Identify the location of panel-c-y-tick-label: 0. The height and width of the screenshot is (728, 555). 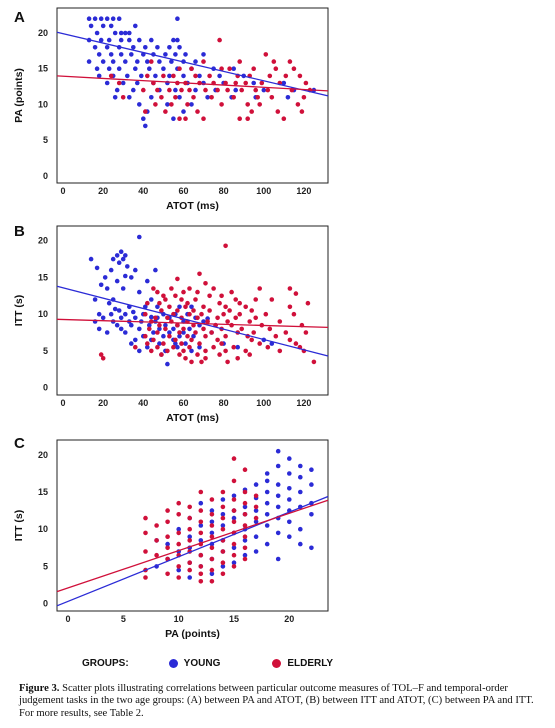
(45, 604).